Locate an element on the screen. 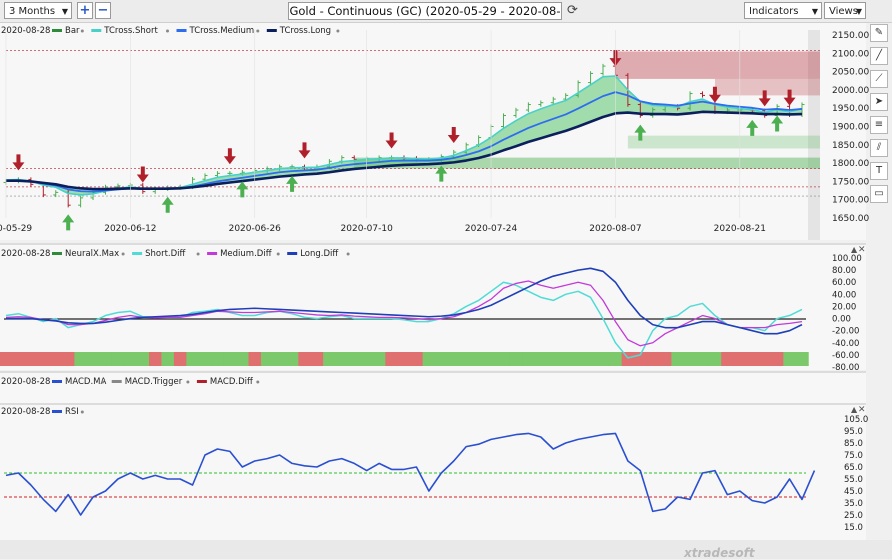 Image resolution: width=892 pixels, height=560 pixels. price-y-tick-label: 1750.00 is located at coordinates (850, 182).